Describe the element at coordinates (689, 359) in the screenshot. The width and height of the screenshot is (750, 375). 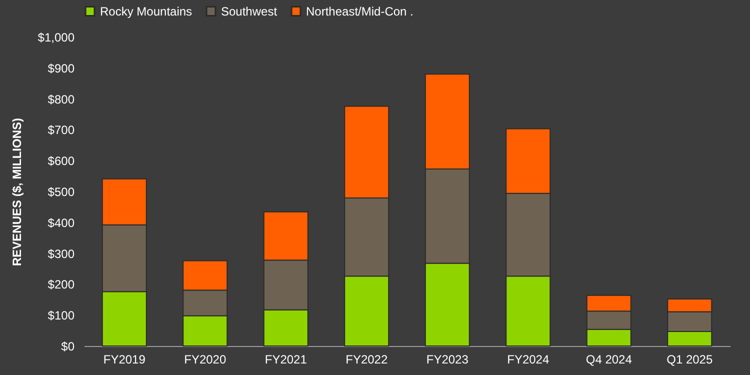
I see `x-tick-label: Q1 2025` at that location.